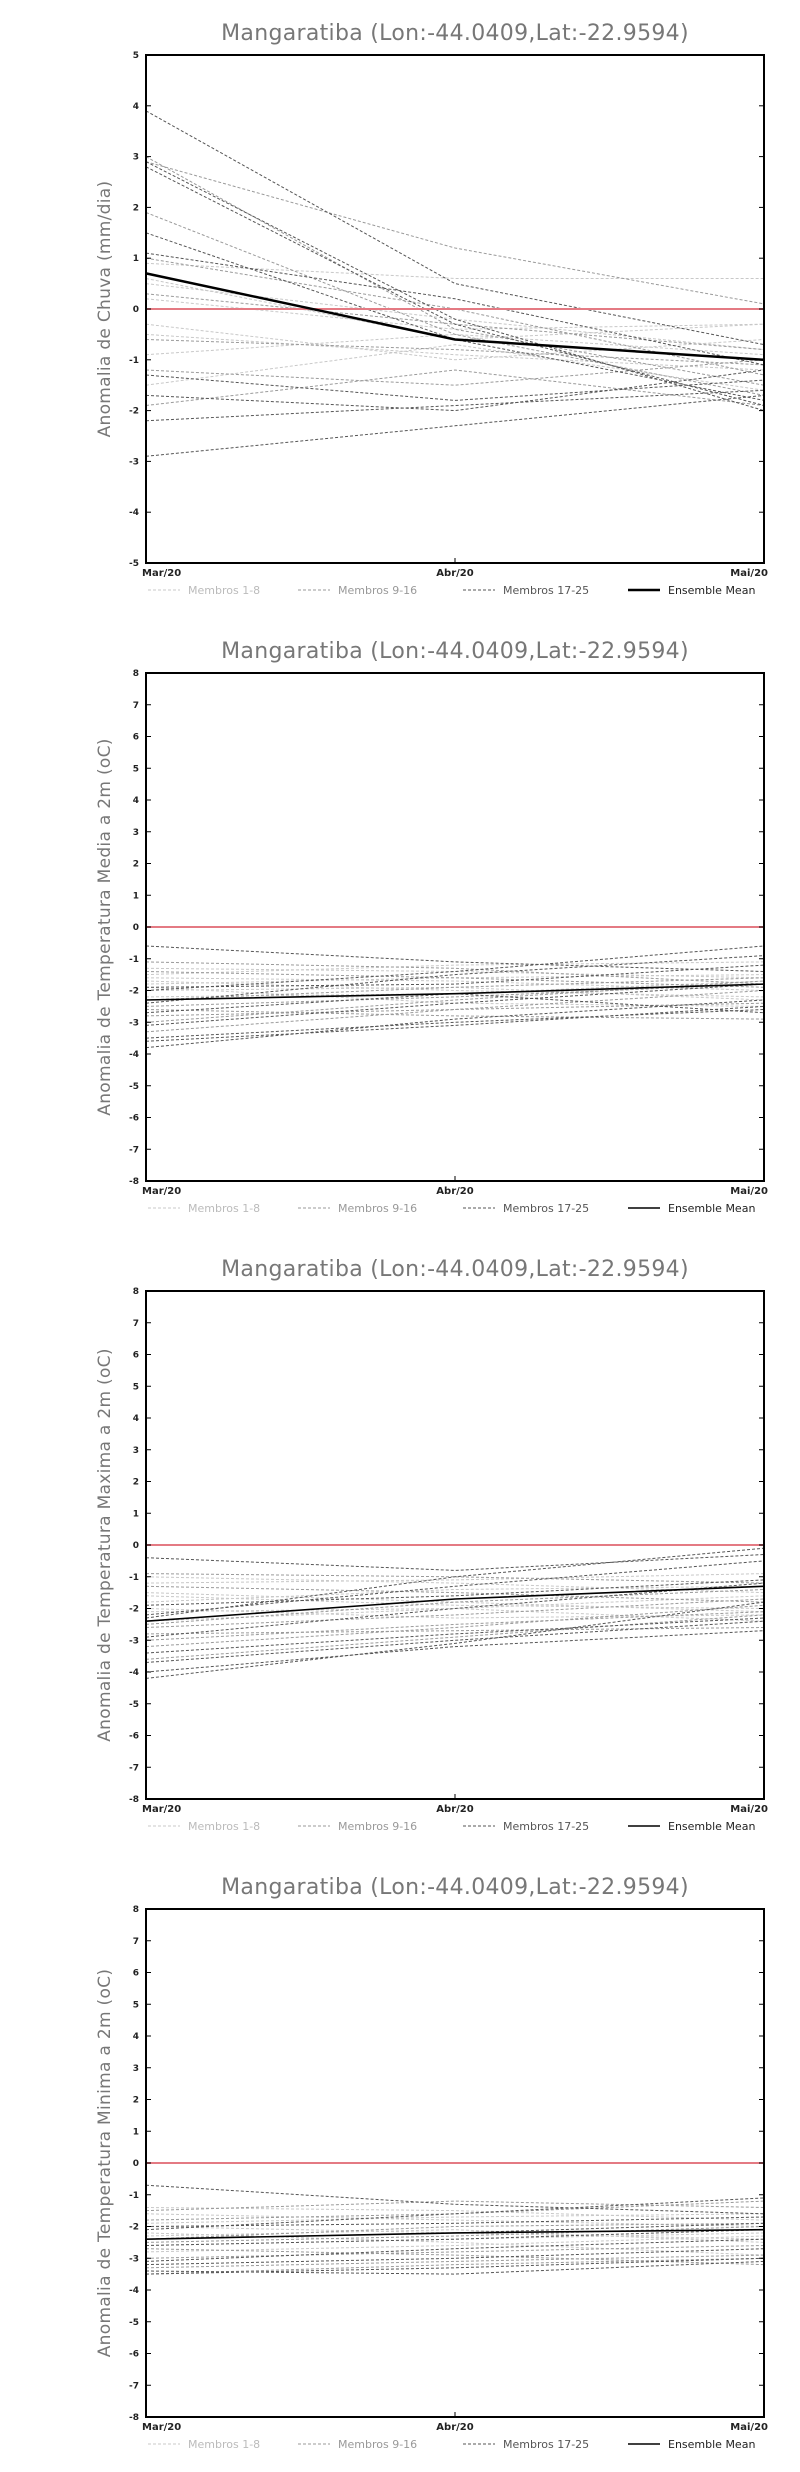 This screenshot has height=2472, width=800. Describe the element at coordinates (105, 309) in the screenshot. I see `y-axis-label: Anomalia de Chuva (mm/dia)` at that location.